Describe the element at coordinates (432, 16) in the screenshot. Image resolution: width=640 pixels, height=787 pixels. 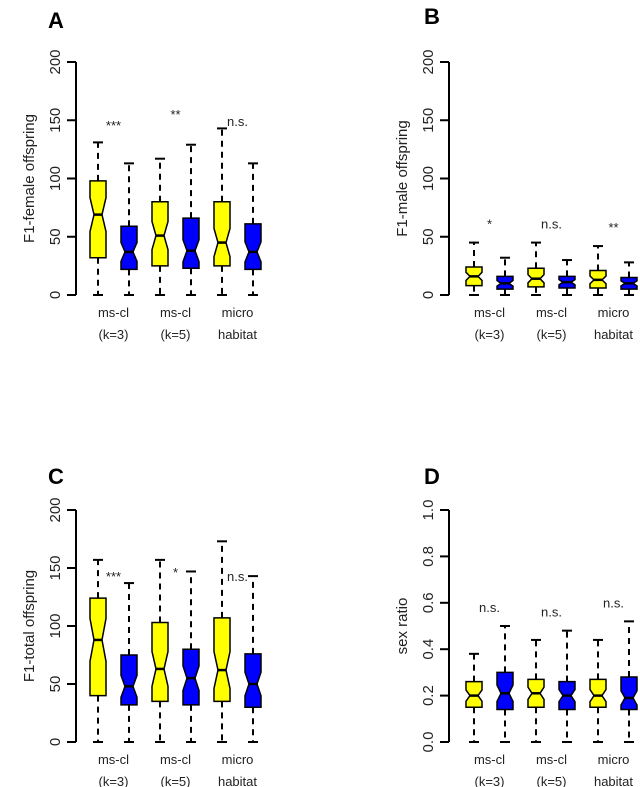
I see `panel-letter: B` at that location.